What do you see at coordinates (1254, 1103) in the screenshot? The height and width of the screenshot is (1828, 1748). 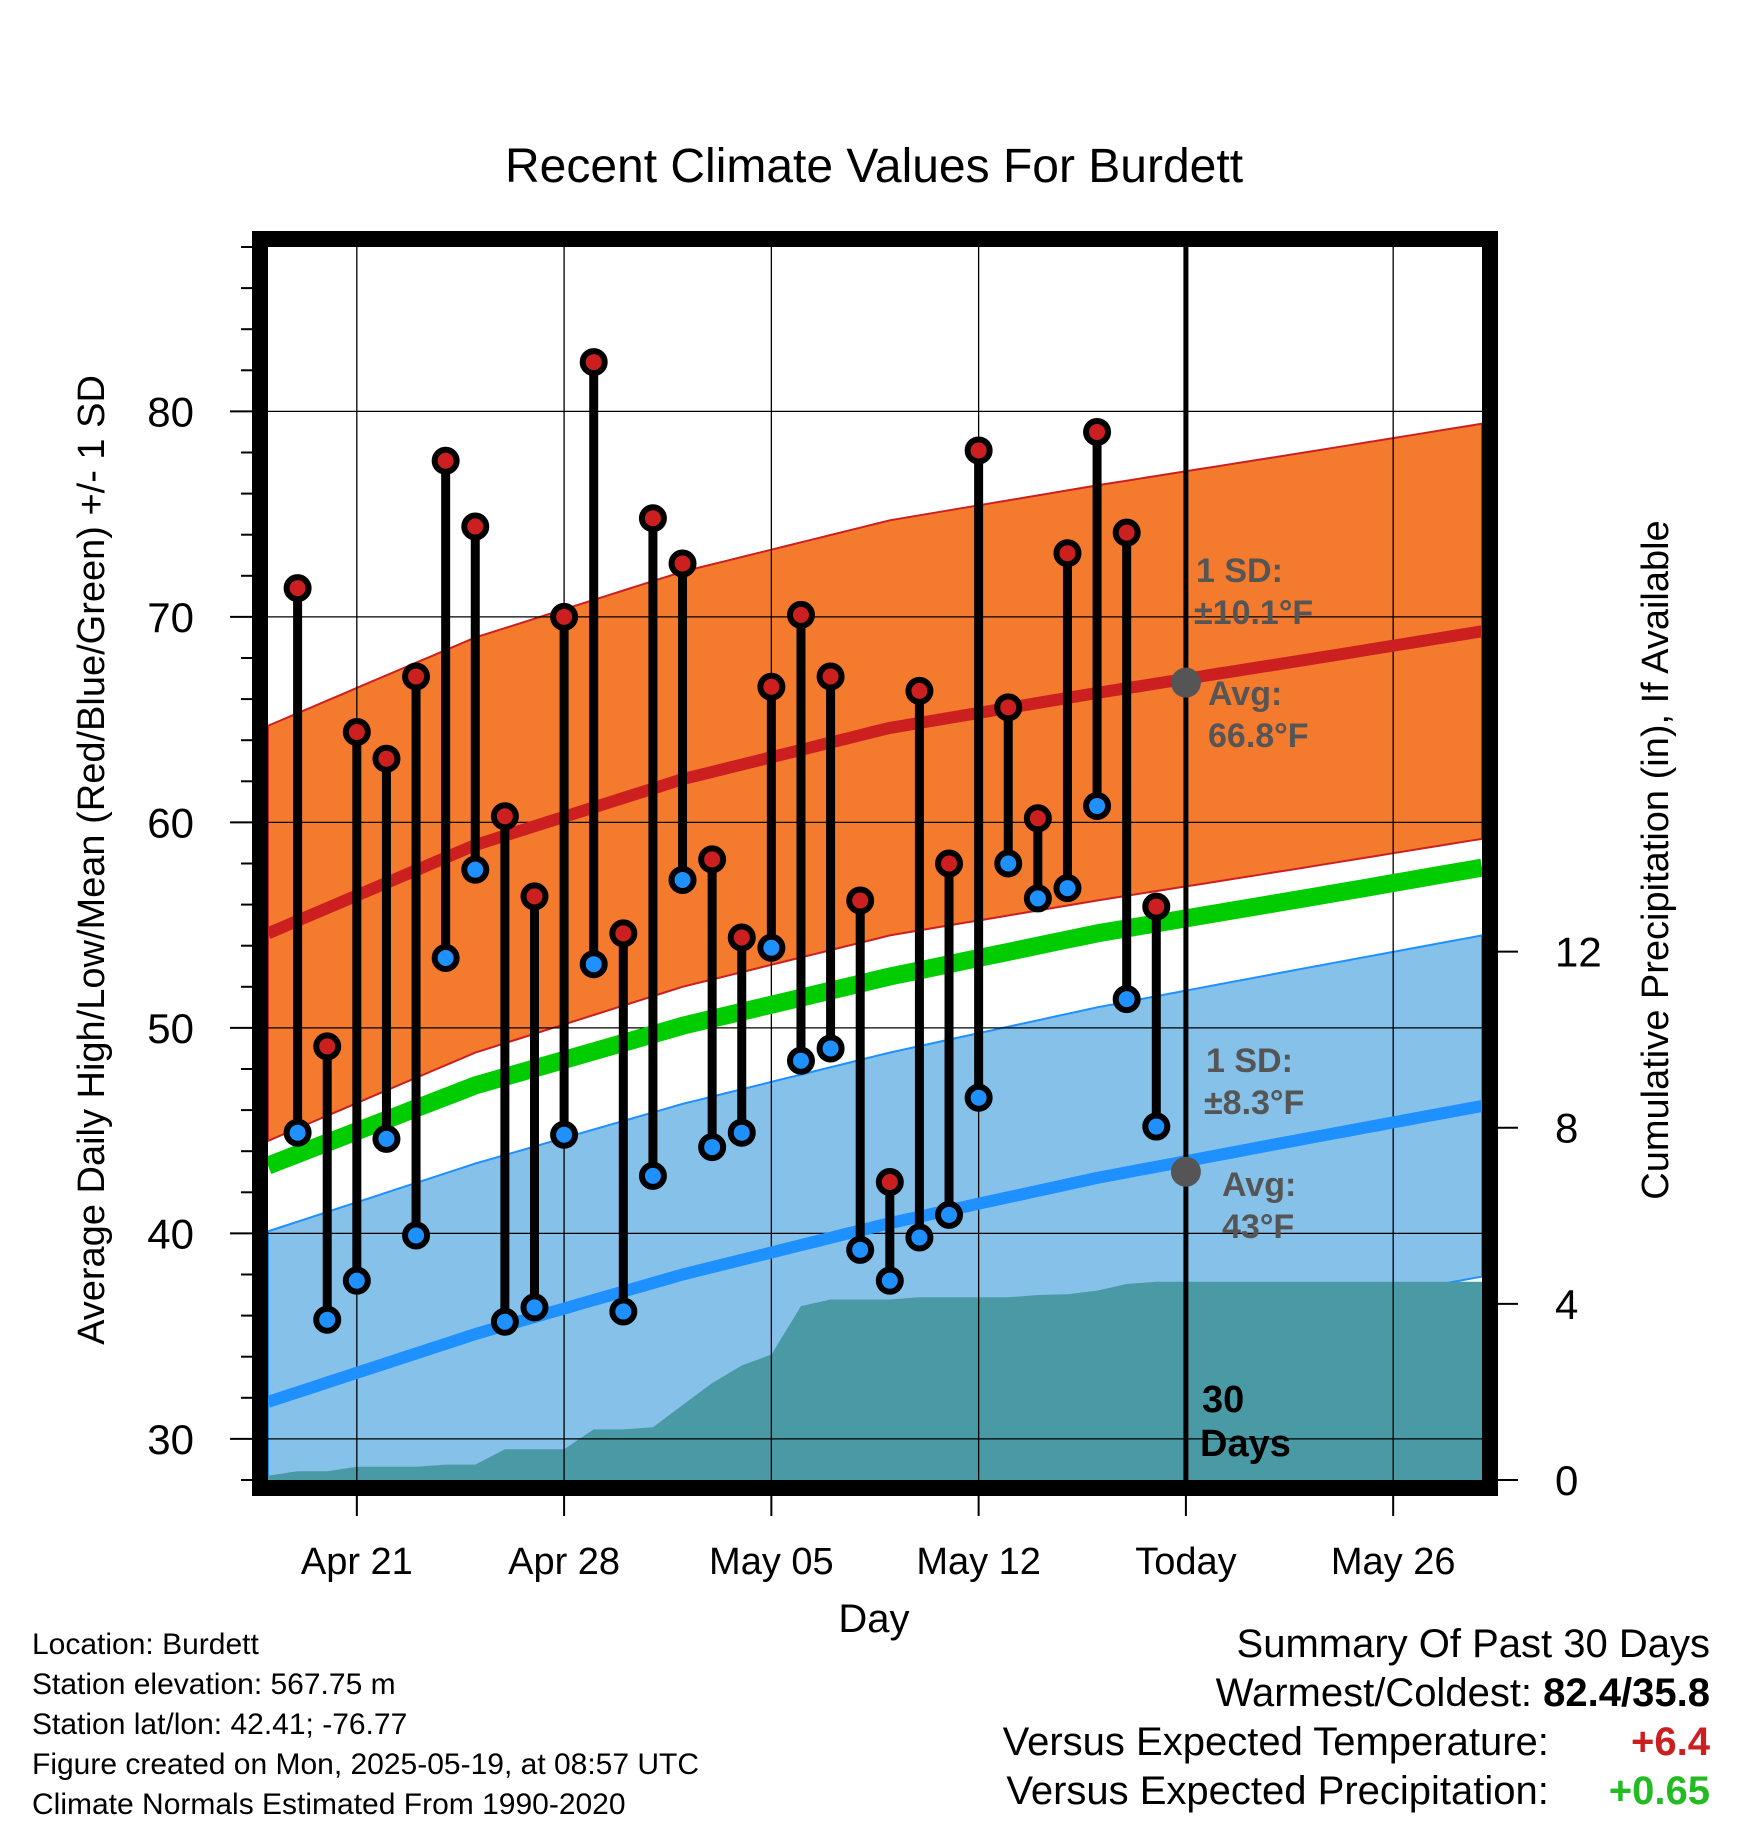 I see `annotation-low-sd-value: ±8.3°F` at bounding box center [1254, 1103].